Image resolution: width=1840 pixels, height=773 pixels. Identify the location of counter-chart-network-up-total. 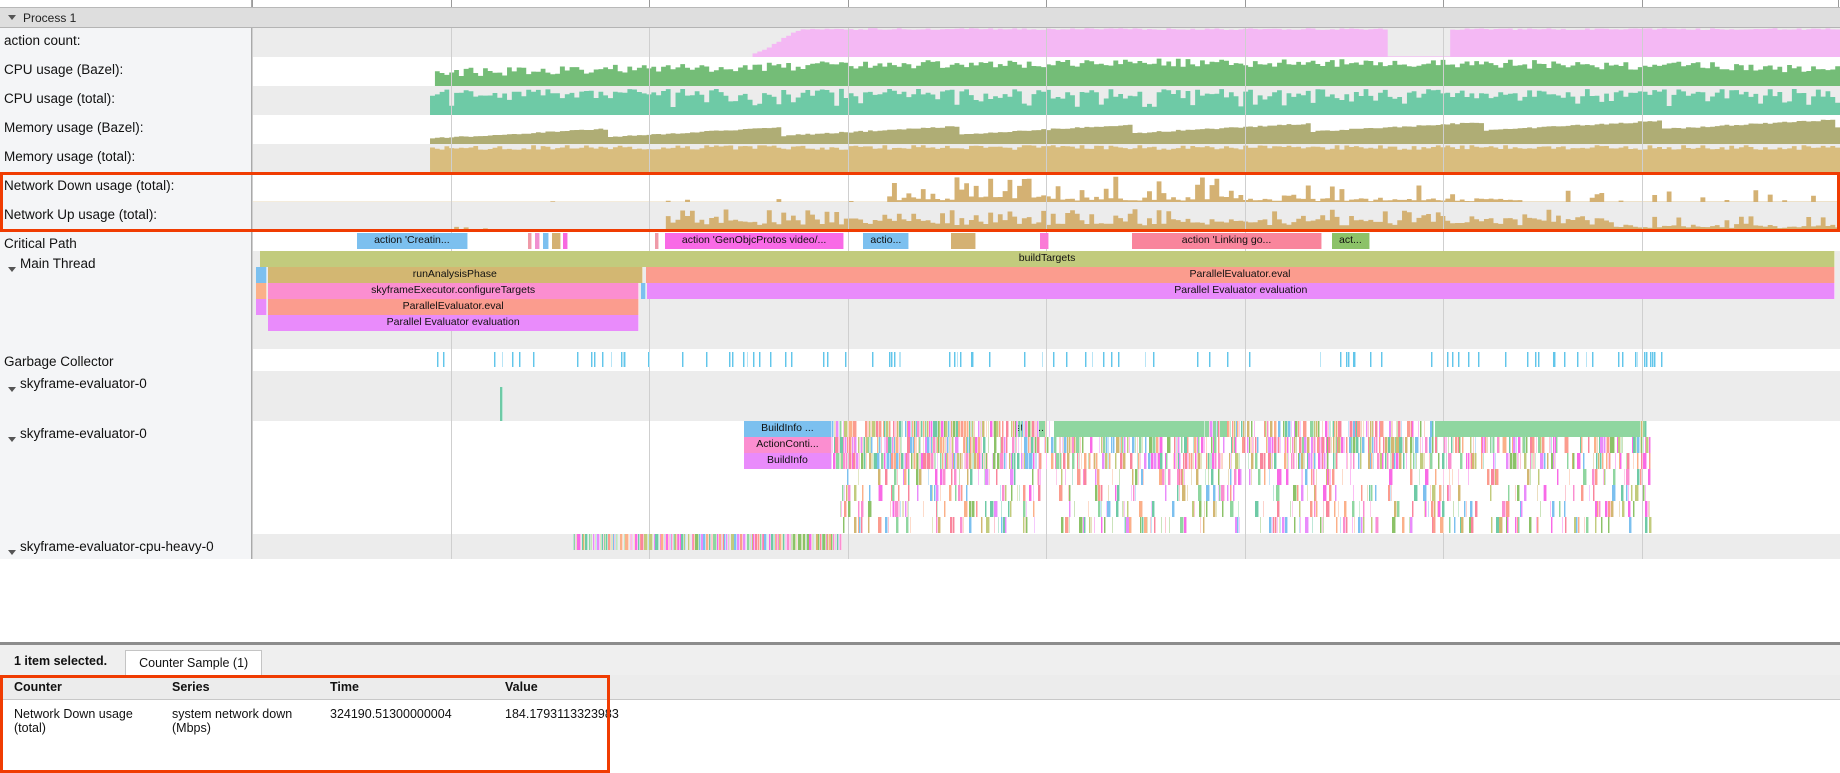
(1046, 216).